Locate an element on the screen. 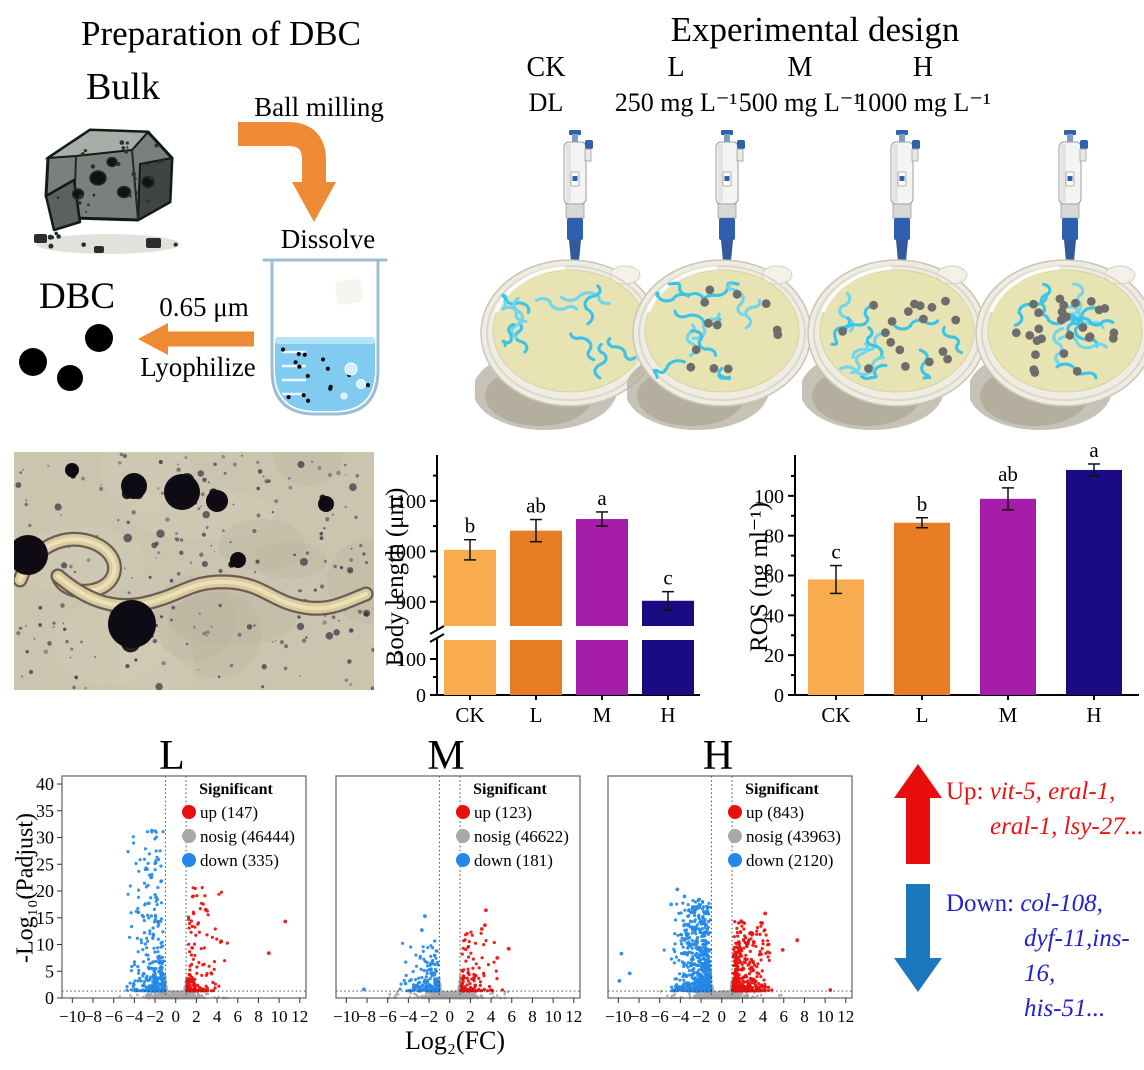 The image size is (1144, 1070). up-arrow-icon is located at coordinates (918, 814).